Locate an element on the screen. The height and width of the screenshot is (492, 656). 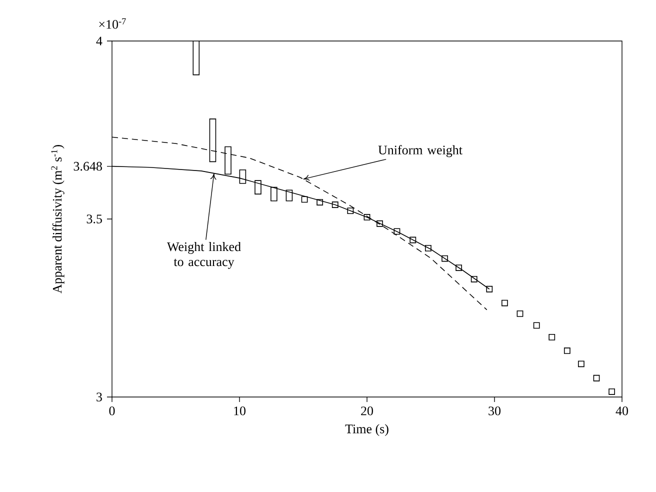
y-tick-label: 3 is located at coordinates (99, 397).